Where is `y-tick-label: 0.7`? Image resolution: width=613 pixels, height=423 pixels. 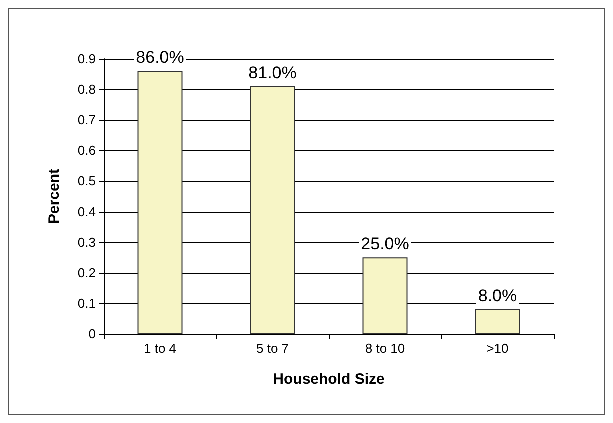 y-tick-label: 0.7 is located at coordinates (87, 120).